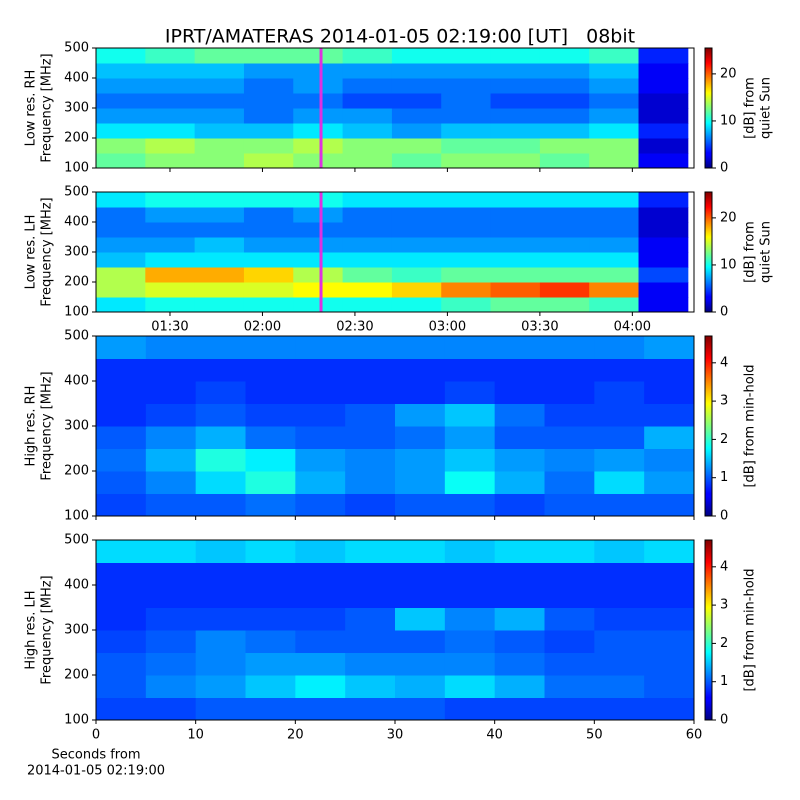 This screenshot has width=800, height=800. What do you see at coordinates (31, 426) in the screenshot?
I see `y-axis-label: High res. RH` at bounding box center [31, 426].